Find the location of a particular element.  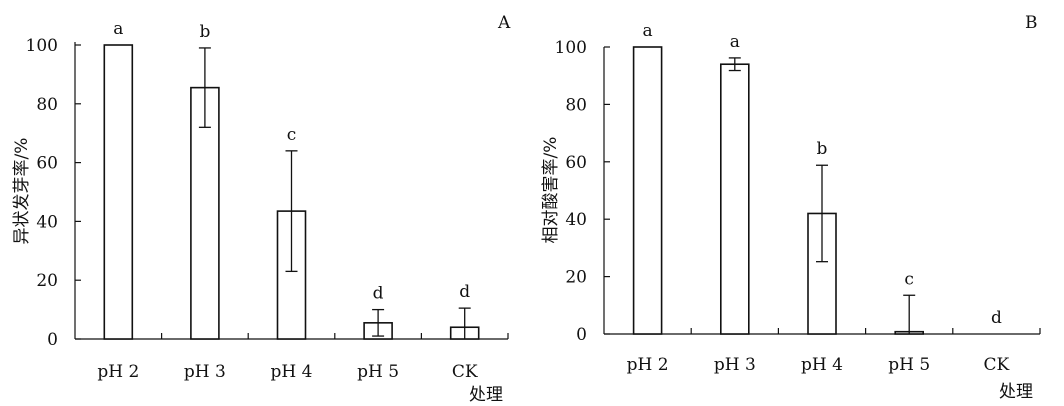

y-axis-label: 相对酸害率/% is located at coordinates (551, 190).